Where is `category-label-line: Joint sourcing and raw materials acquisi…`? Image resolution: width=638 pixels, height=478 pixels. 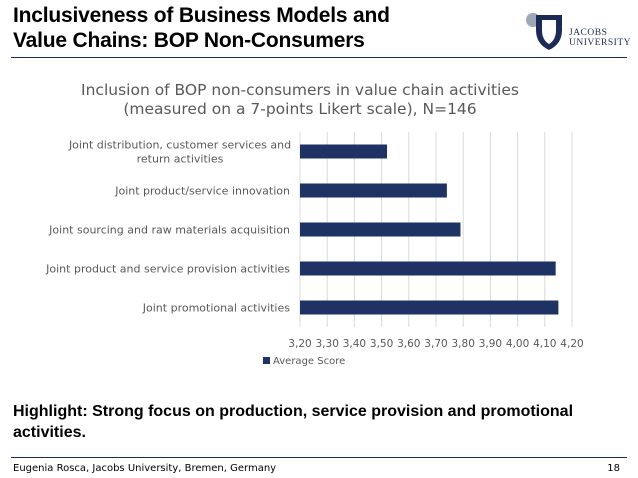 category-label-line: Joint sourcing and raw materials acquisi… is located at coordinates (169, 230).